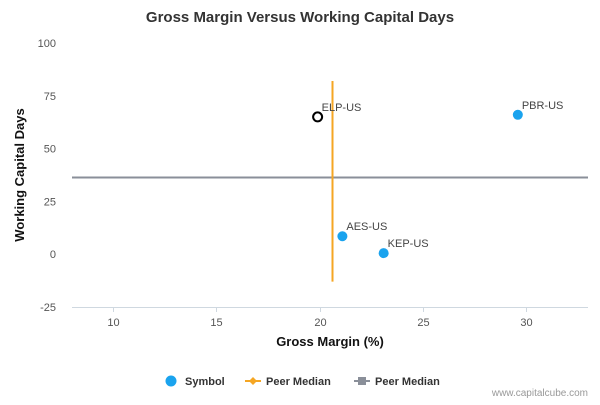 The width and height of the screenshot is (600, 405). Describe the element at coordinates (171, 381) in the screenshot. I see `legend-symbol-icon` at that location.